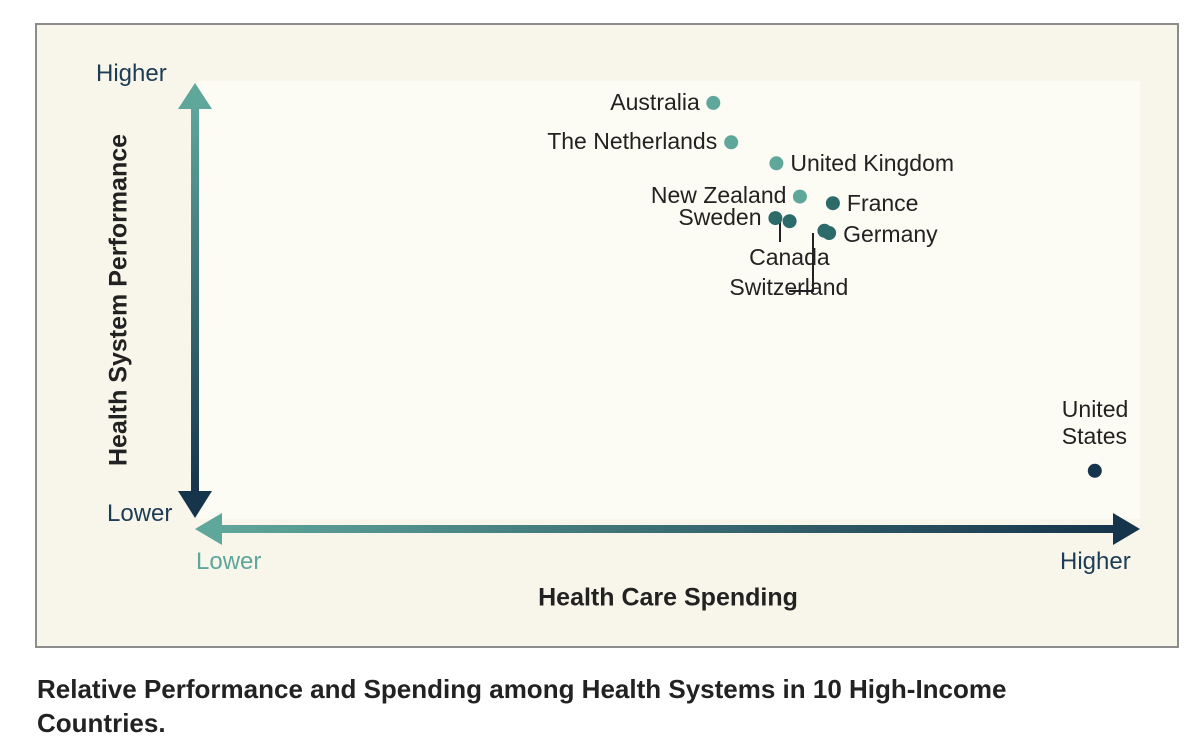 The height and width of the screenshot is (755, 1200). I want to click on point-switzerland, so click(824, 230).